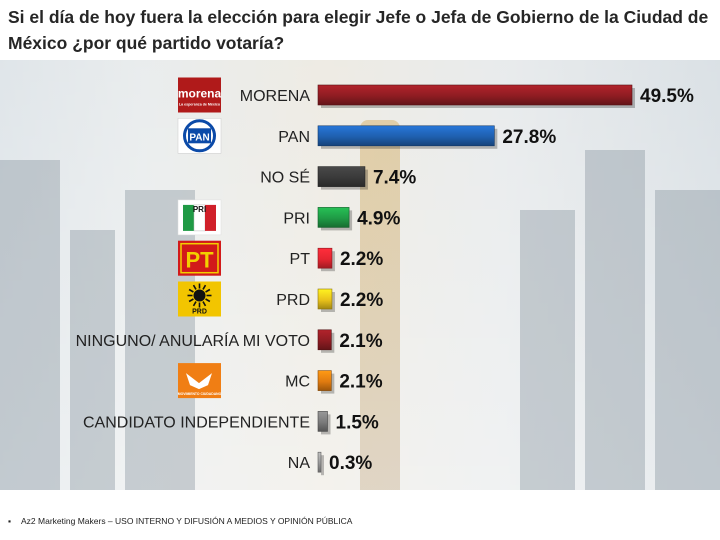 Image resolution: width=720 pixels, height=540 pixels. I want to click on svg-text: PT, so click(199, 260).